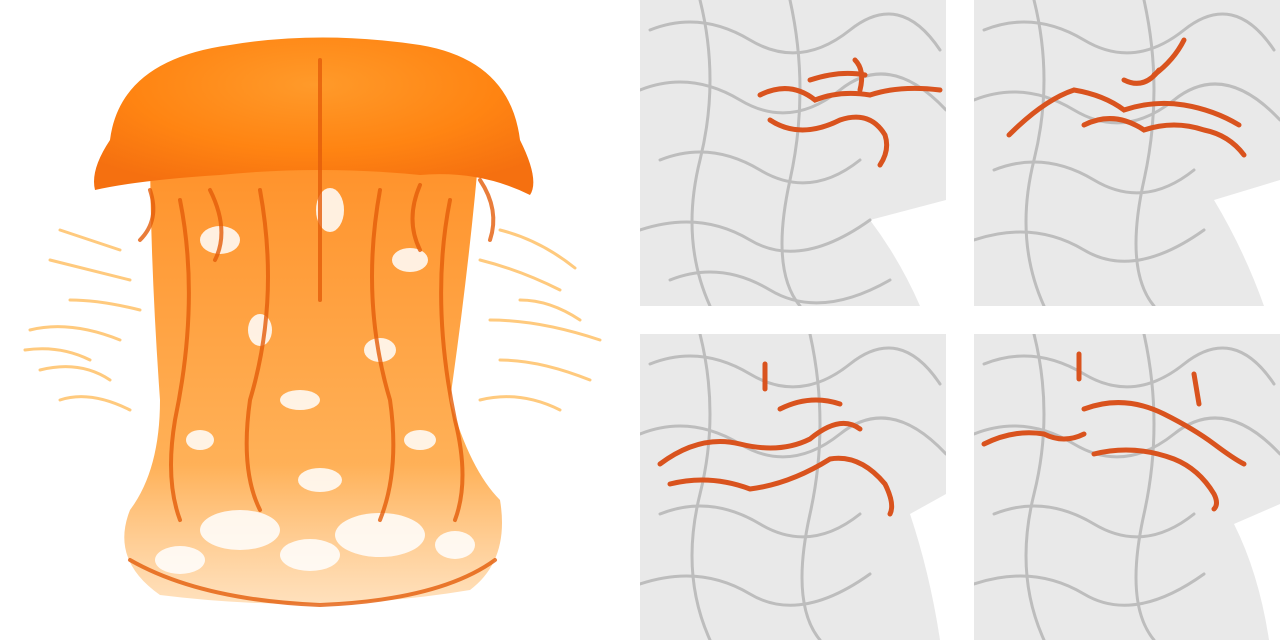 Image resolution: width=1280 pixels, height=640 pixels. I want to click on wing-left, so click(82, 320).